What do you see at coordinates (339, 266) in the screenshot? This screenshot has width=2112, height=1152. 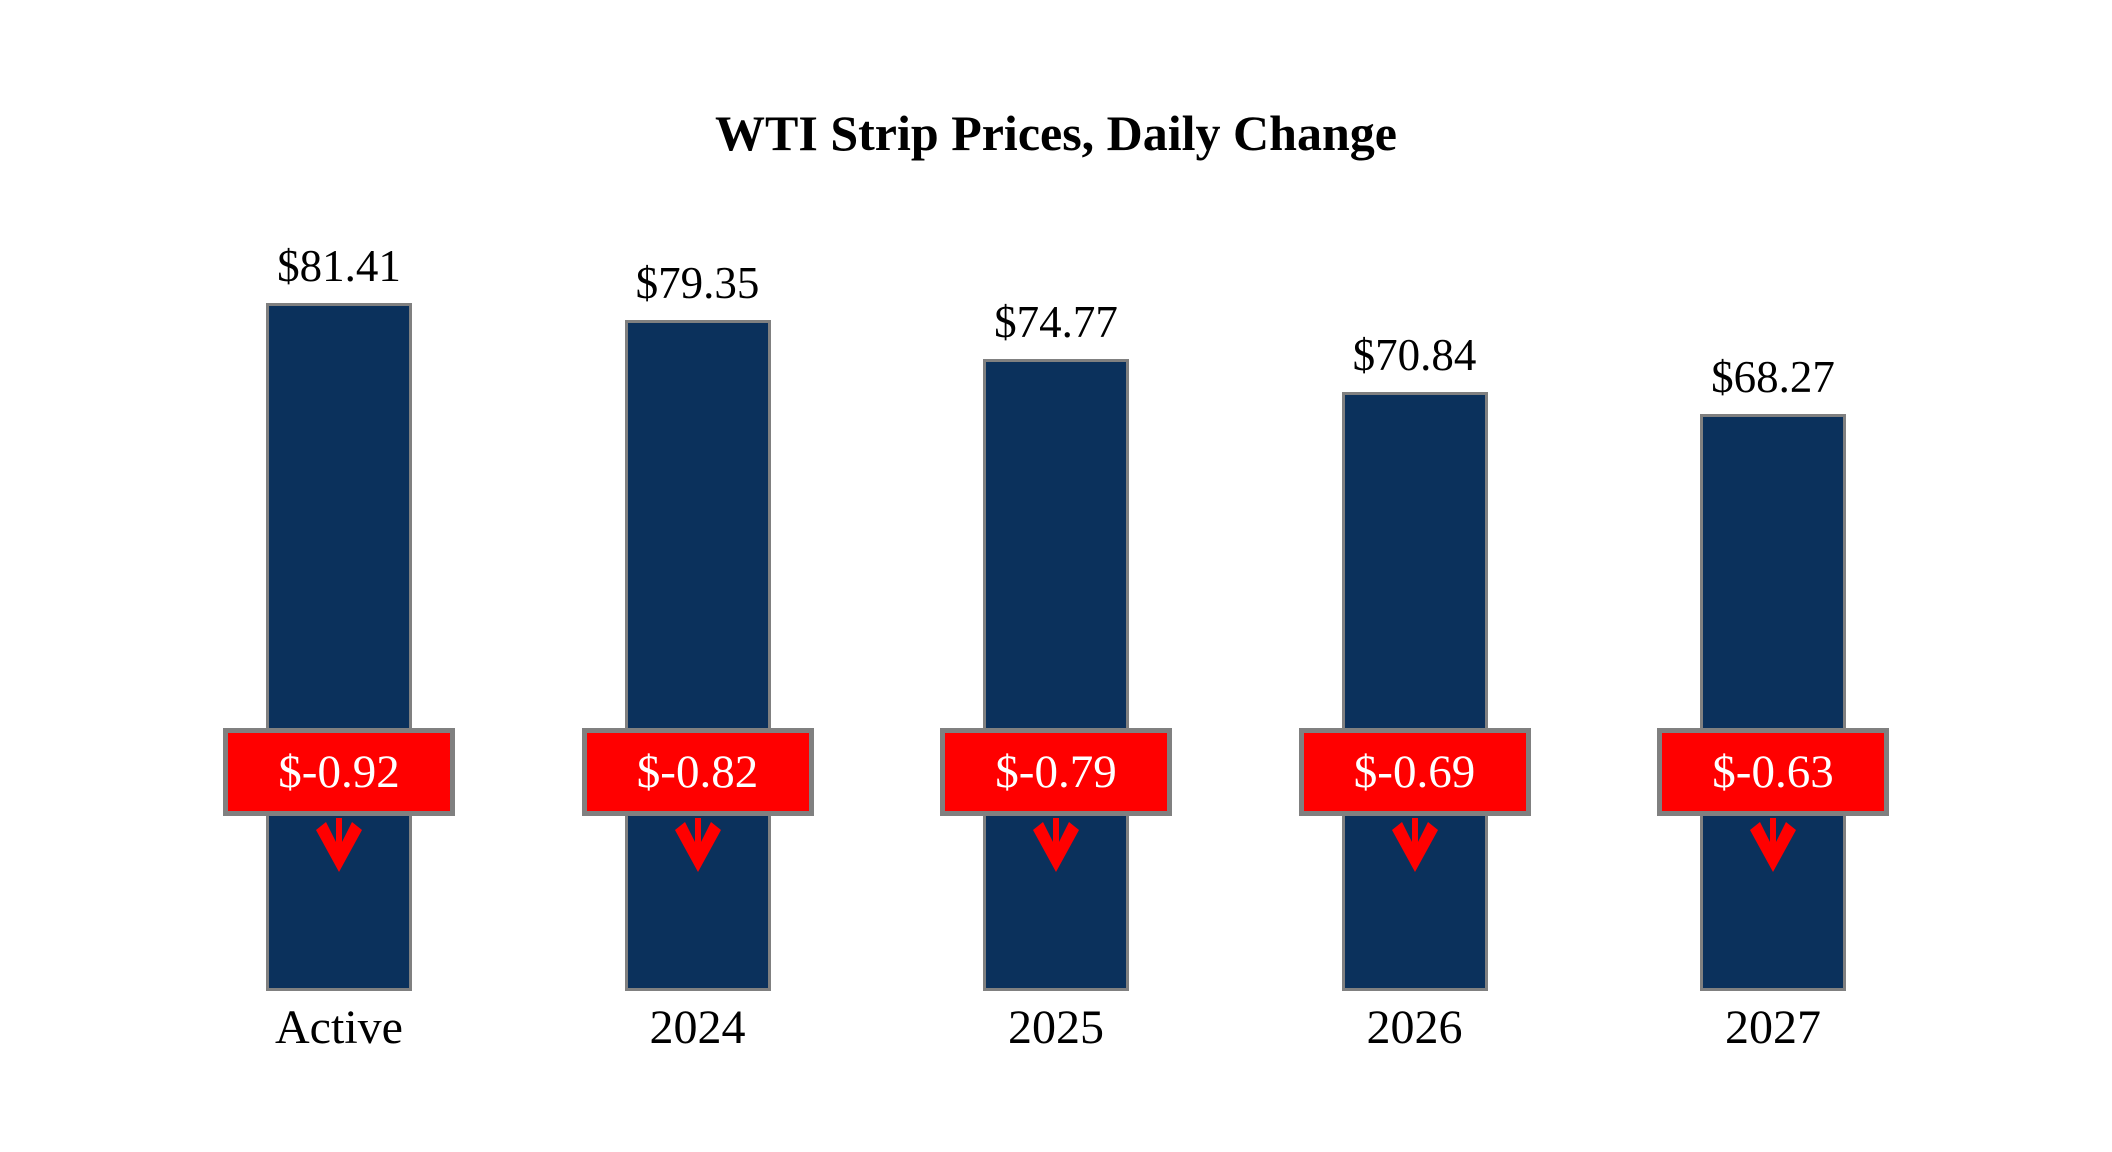 I see `bar-value-label: $81.41` at bounding box center [339, 266].